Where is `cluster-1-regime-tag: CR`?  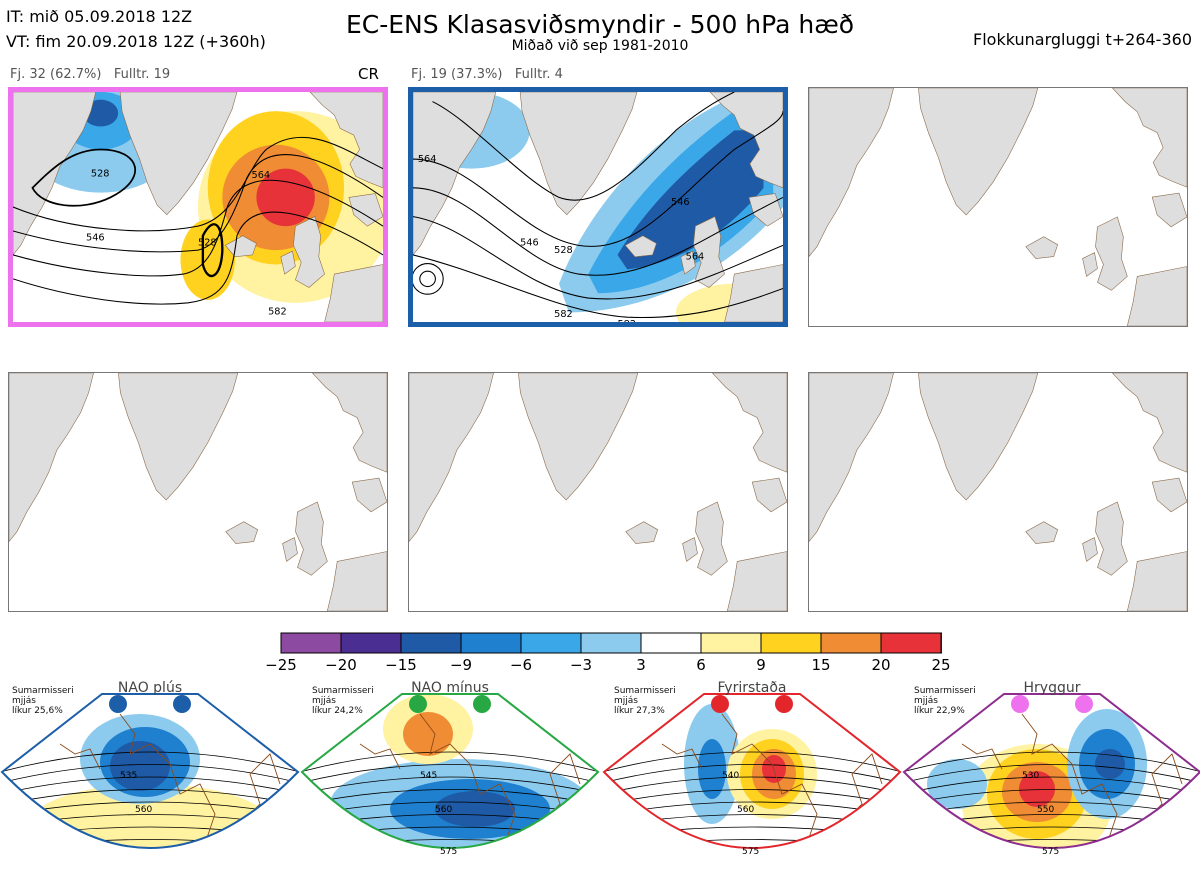
cluster-1-regime-tag: CR is located at coordinates (368, 74).